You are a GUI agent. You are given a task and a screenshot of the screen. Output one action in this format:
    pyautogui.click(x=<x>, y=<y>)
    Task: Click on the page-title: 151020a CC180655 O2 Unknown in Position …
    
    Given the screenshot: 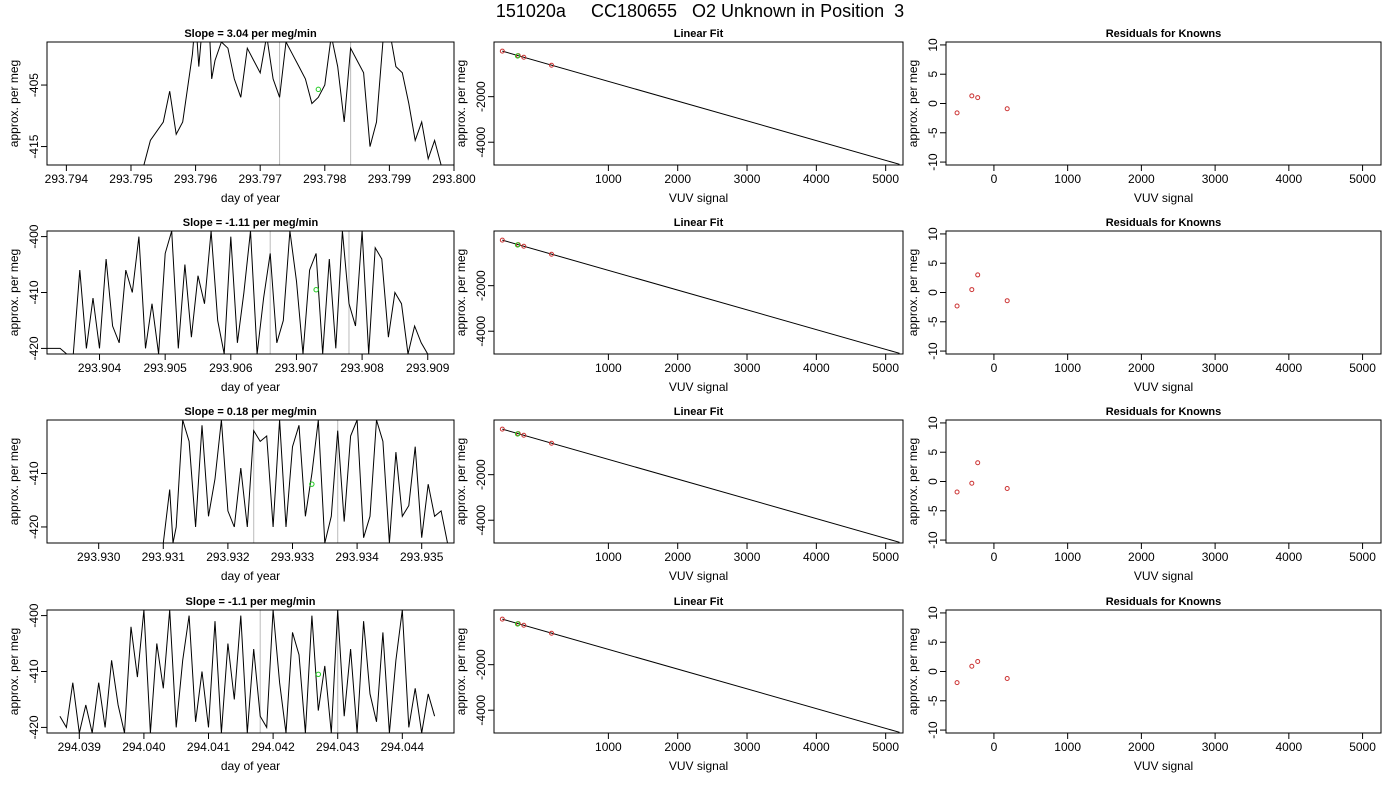 What is the action you would take?
    pyautogui.click(x=700, y=11)
    